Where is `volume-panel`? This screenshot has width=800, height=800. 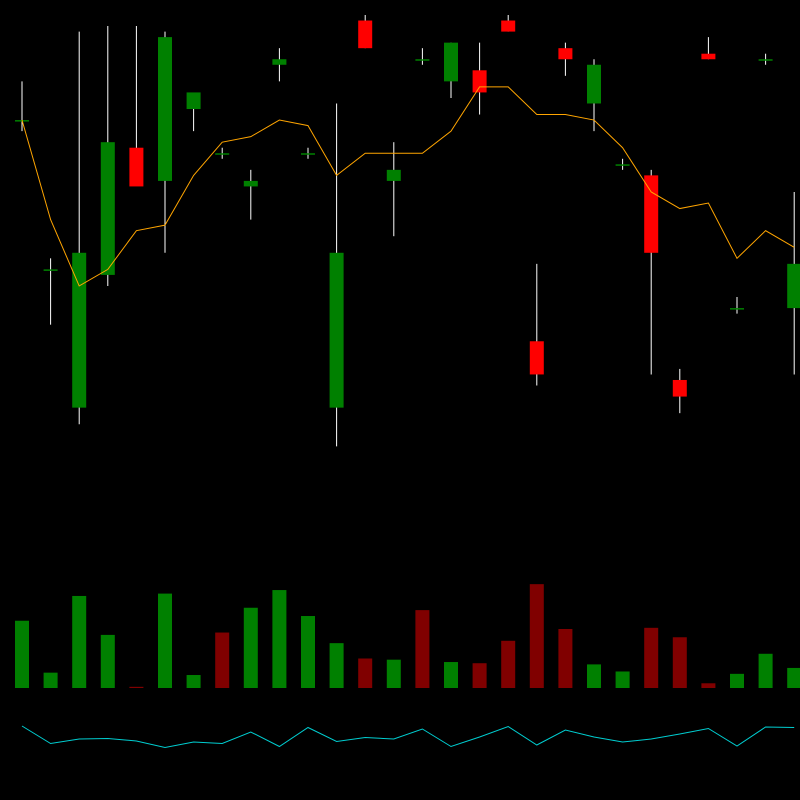 volume-panel is located at coordinates (407, 636).